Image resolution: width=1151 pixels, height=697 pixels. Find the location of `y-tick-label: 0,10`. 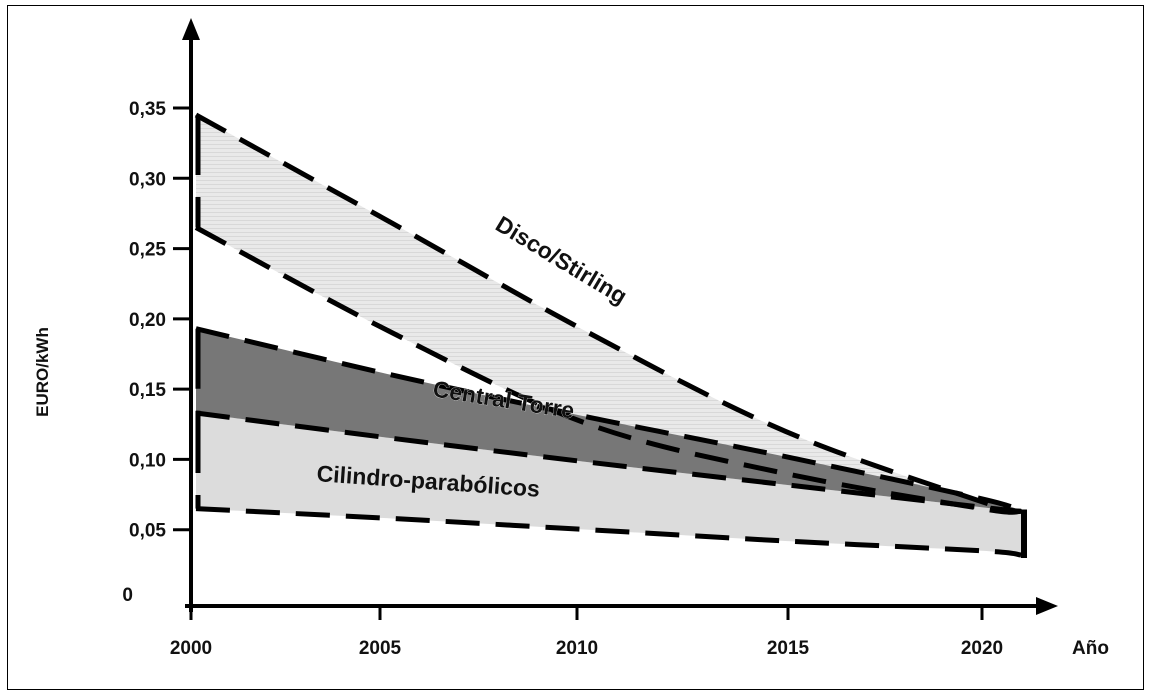

y-tick-label: 0,10 is located at coordinates (147, 460).